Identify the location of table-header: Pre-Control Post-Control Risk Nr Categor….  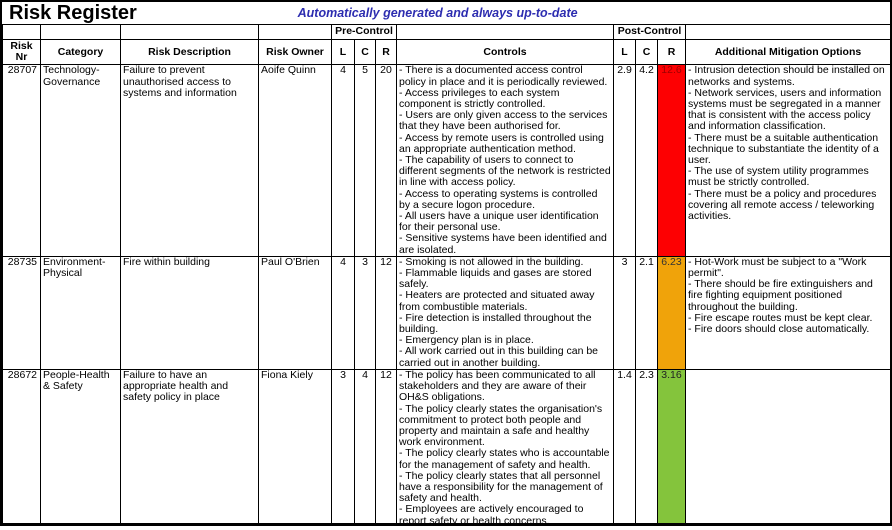
(446, 45).